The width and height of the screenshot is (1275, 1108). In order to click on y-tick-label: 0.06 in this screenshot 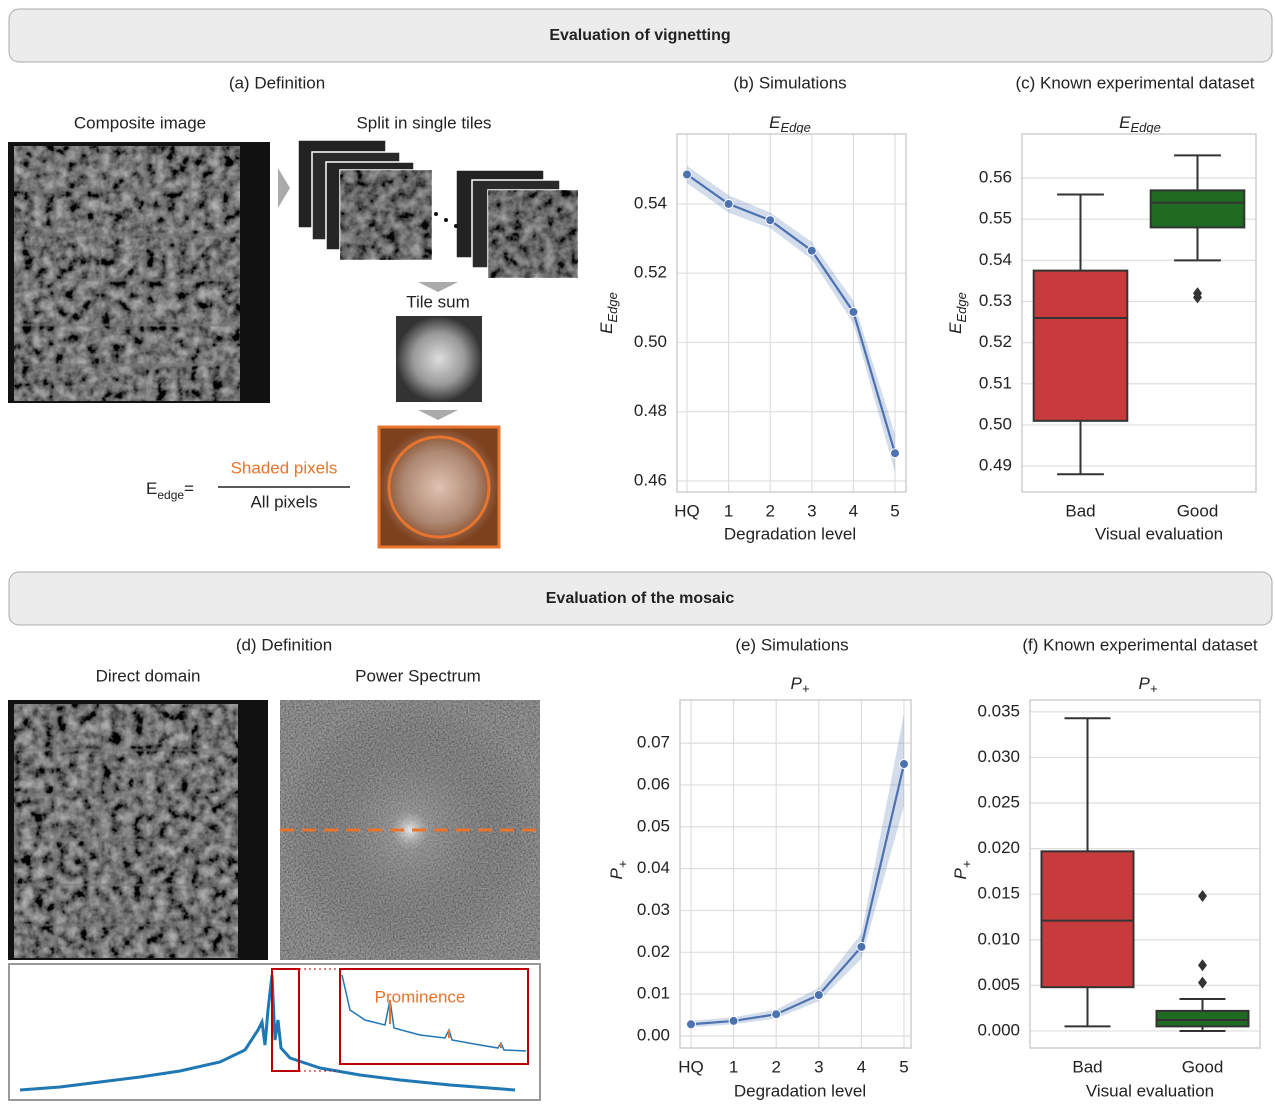, I will do `click(653, 783)`.